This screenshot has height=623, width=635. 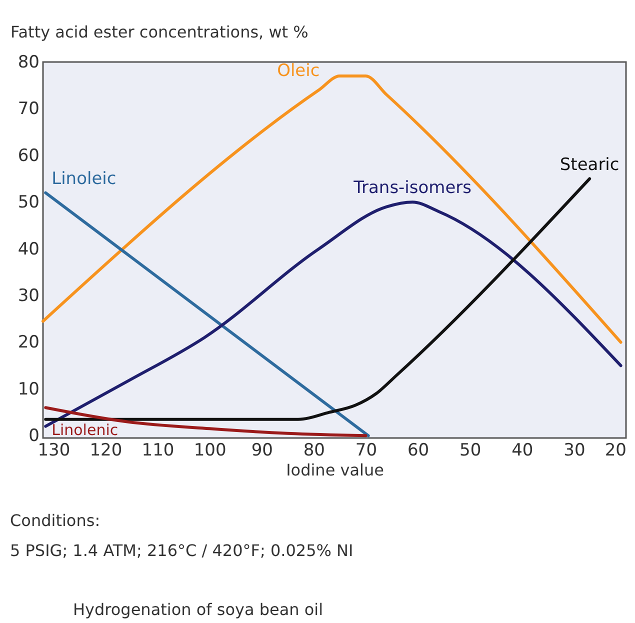 I want to click on x-axis-title: Iodine value, so click(x=335, y=470).